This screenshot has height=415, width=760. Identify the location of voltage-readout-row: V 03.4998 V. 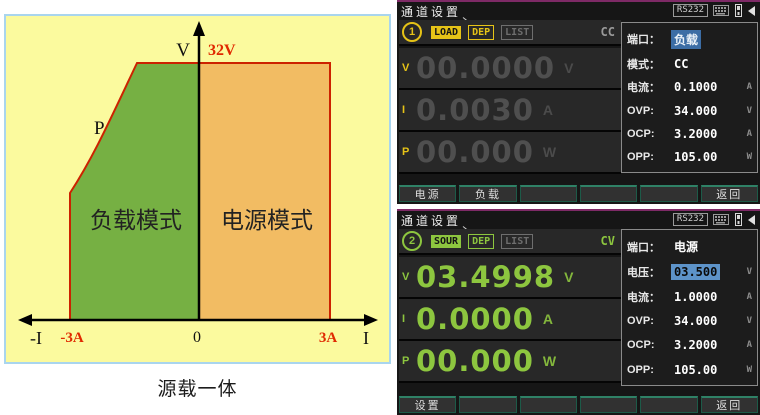
(510, 278).